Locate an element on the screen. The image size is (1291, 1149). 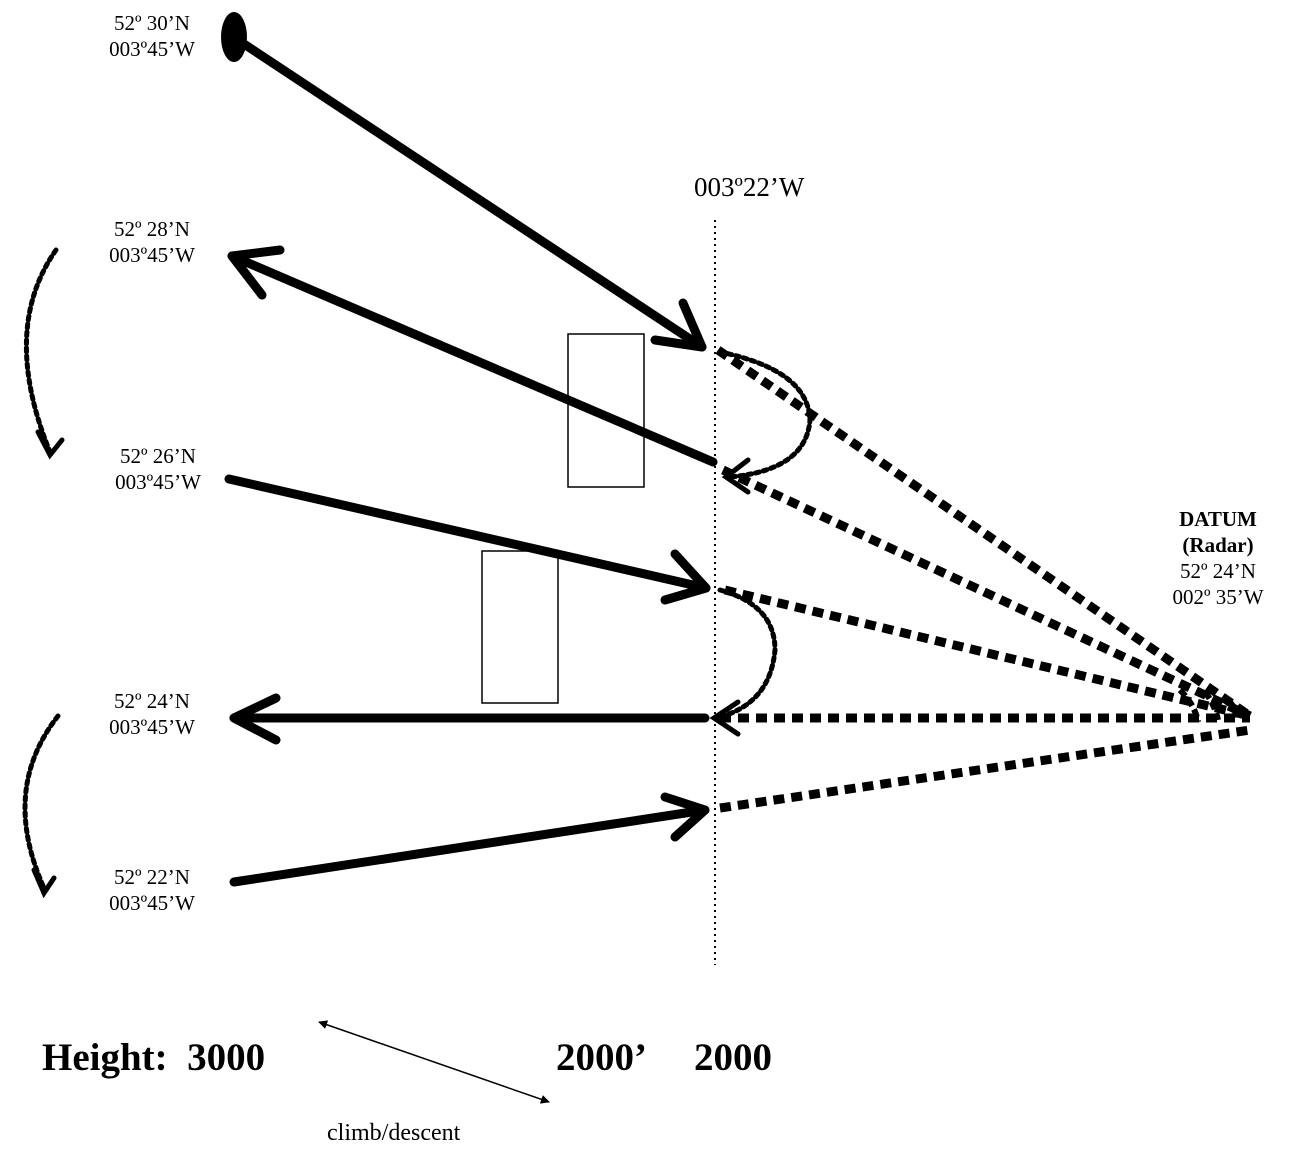
turn-arc-upper is located at coordinates (765, 422).